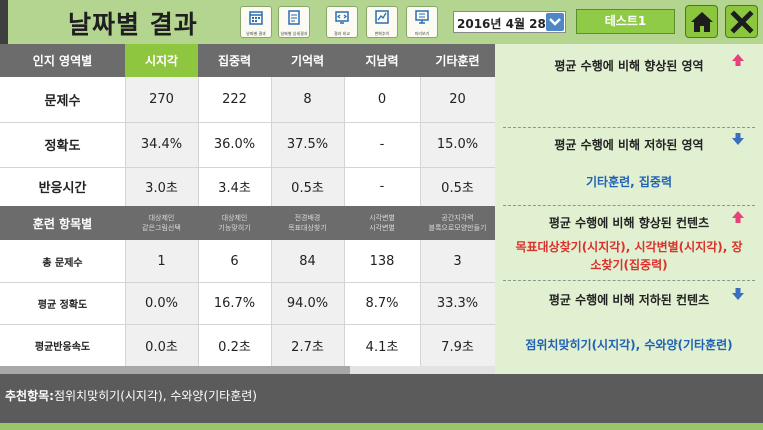  I want to click on table-cell: 8.7%, so click(382, 303).